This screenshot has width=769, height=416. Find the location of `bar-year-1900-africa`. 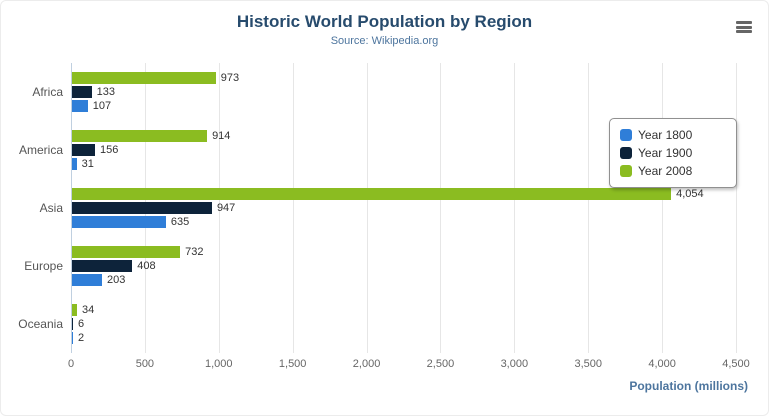

bar-year-1900-africa is located at coordinates (82, 92).